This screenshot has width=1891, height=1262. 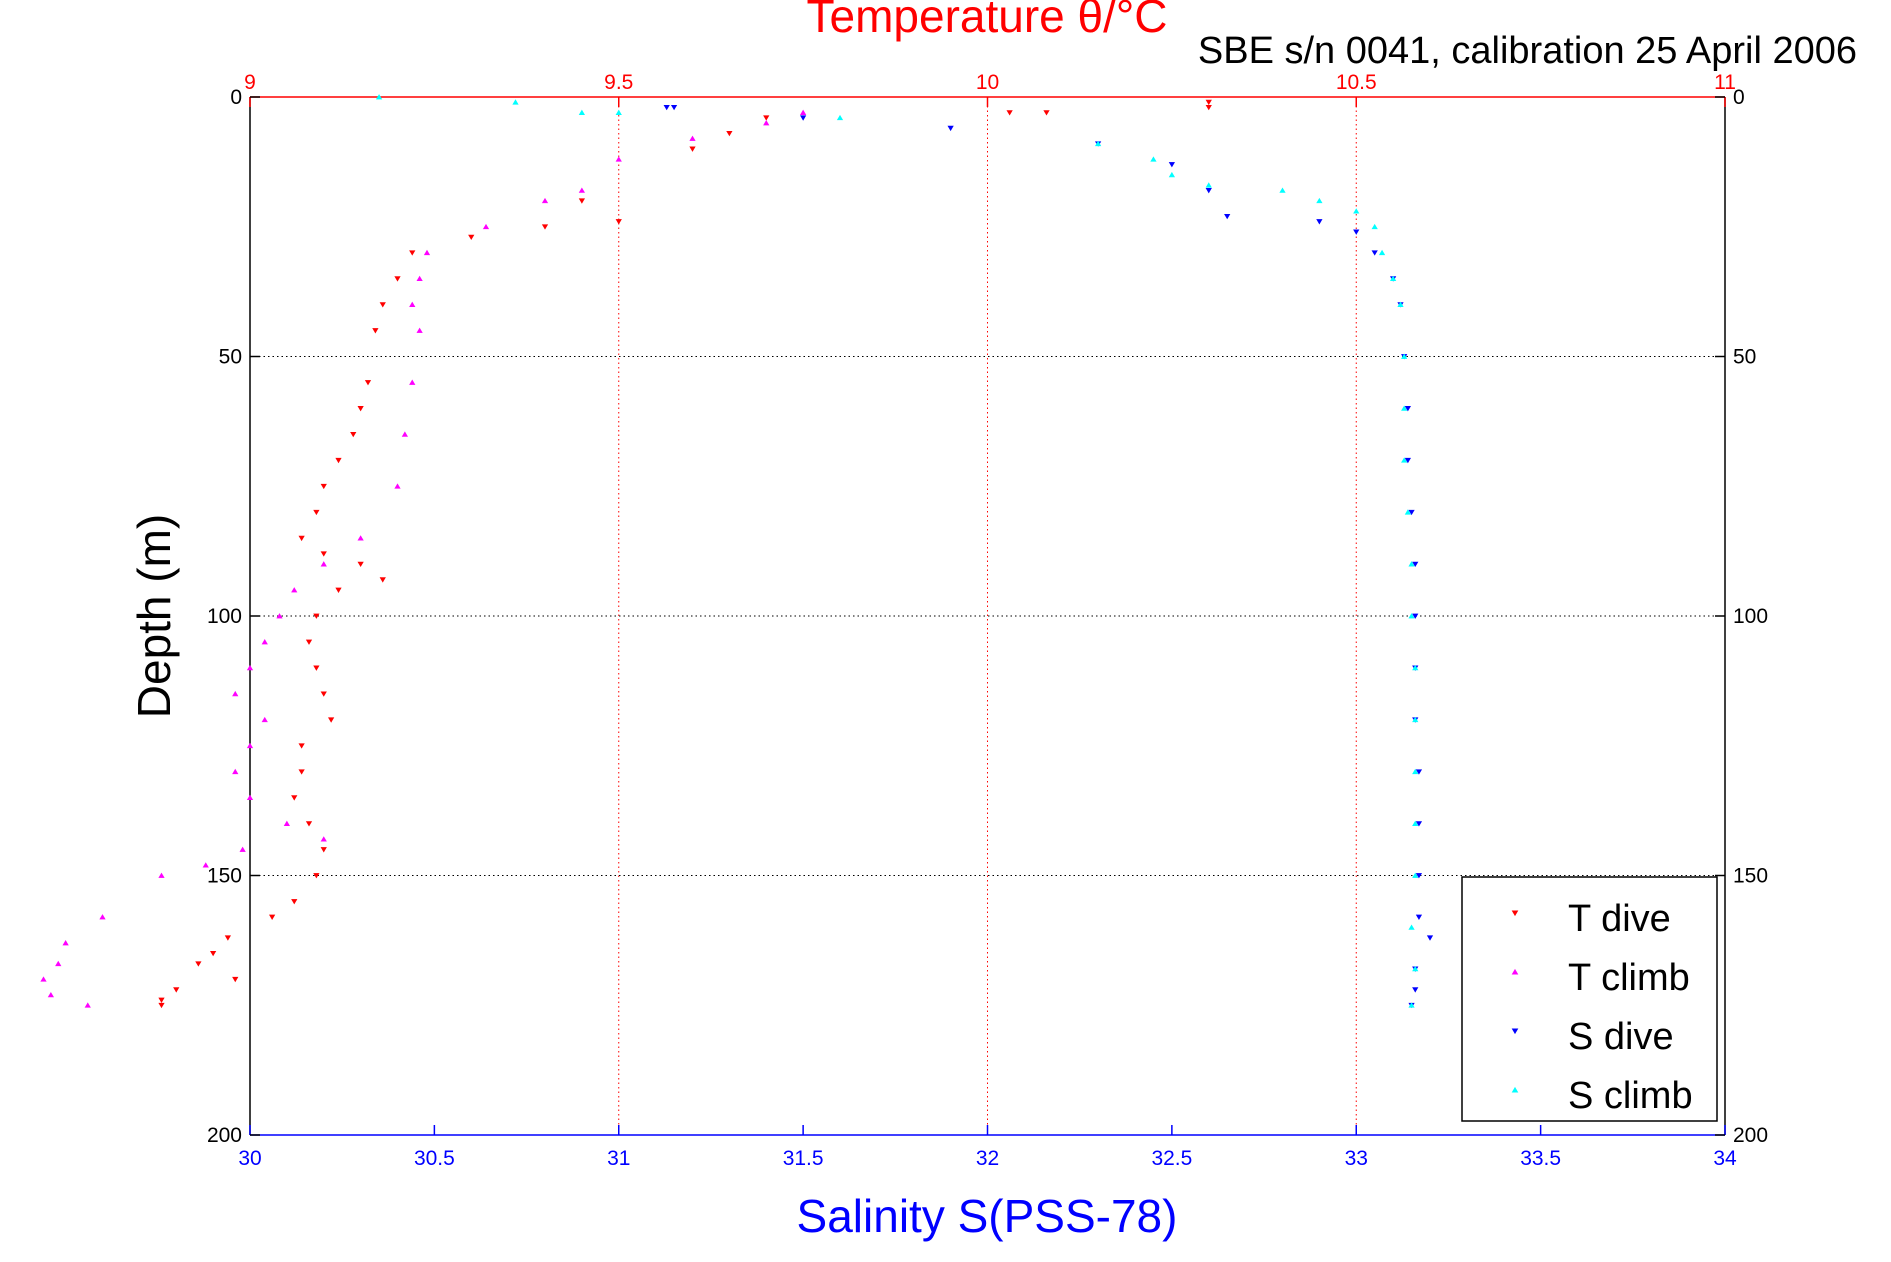 I want to click on bottom-tick-label: 33.5, so click(x=1540, y=1158).